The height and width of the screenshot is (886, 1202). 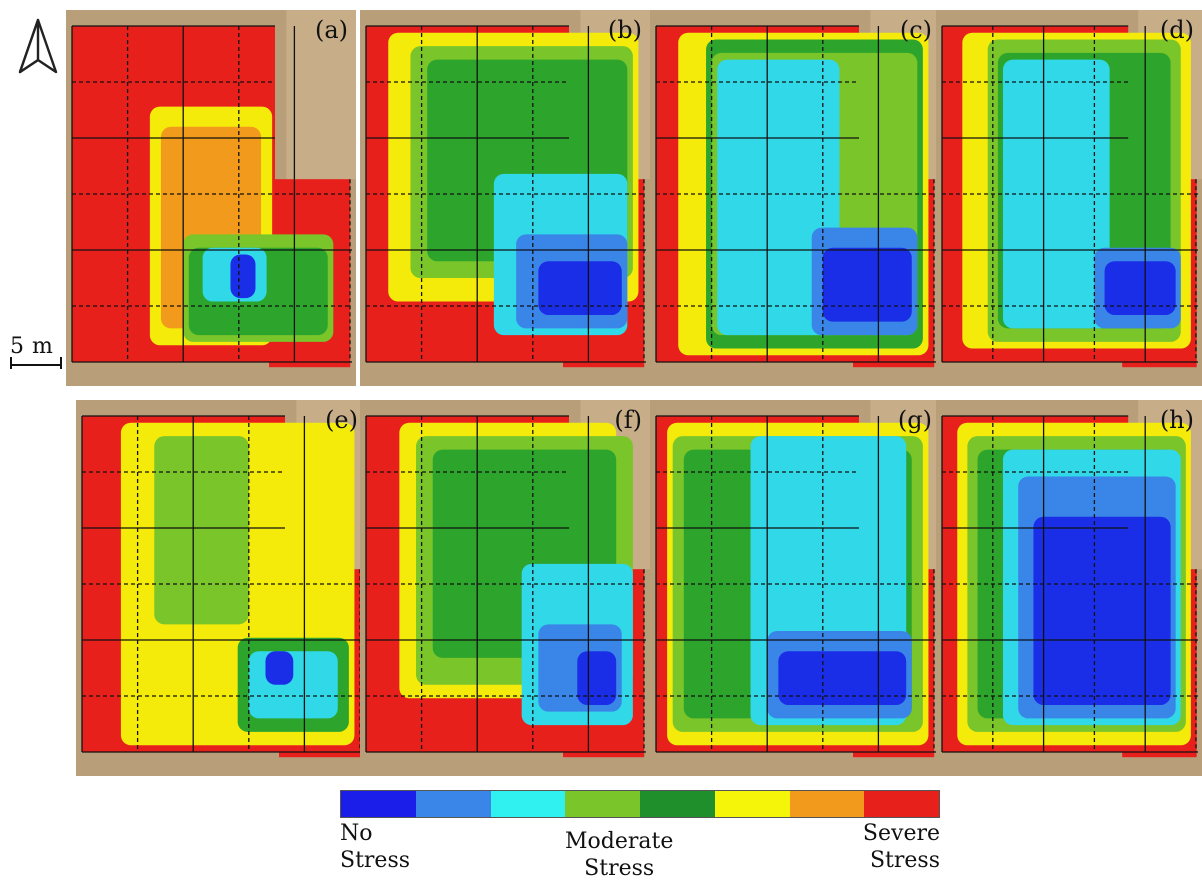 I want to click on scale-label: 5 m, so click(x=32, y=346).